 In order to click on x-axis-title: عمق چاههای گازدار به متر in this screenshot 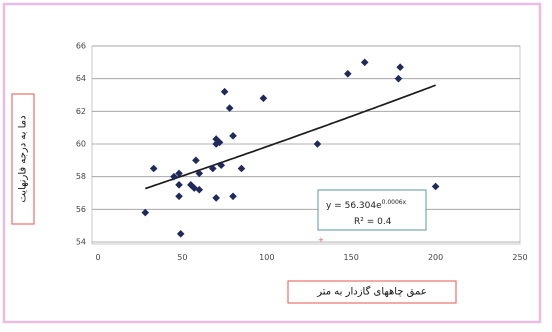, I will do `click(371, 292)`.